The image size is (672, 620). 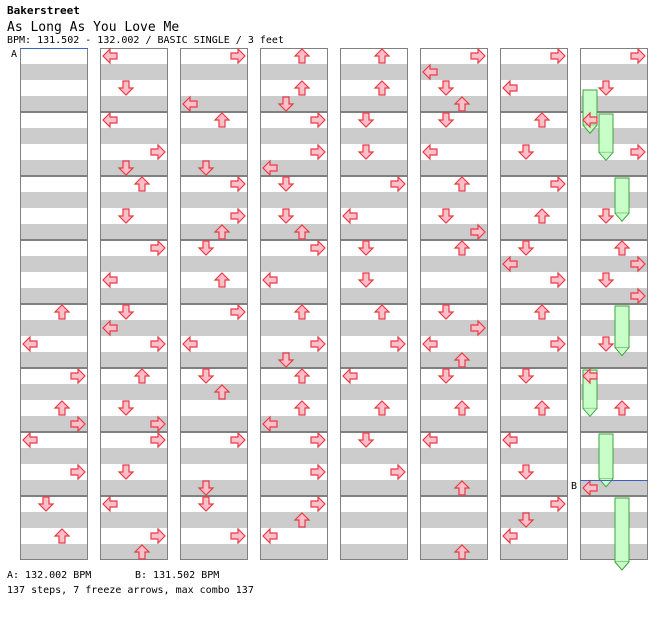 I want to click on bpm-a-label: A: 132.002 BPM, so click(x=49, y=575).